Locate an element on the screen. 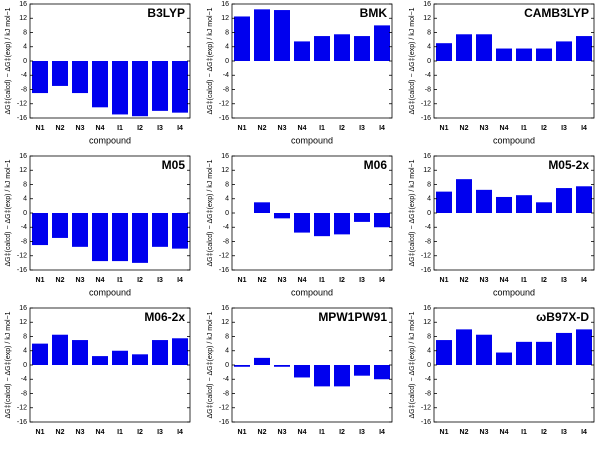  chart-title: M06 is located at coordinates (376, 165).